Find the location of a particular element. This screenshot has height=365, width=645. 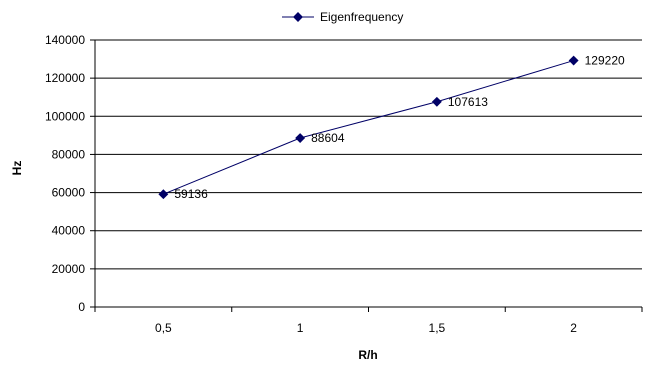

y-axis-ticks: 0 20000 40000 60000 80000 100000 120000 140000 is located at coordinates (70, 173).